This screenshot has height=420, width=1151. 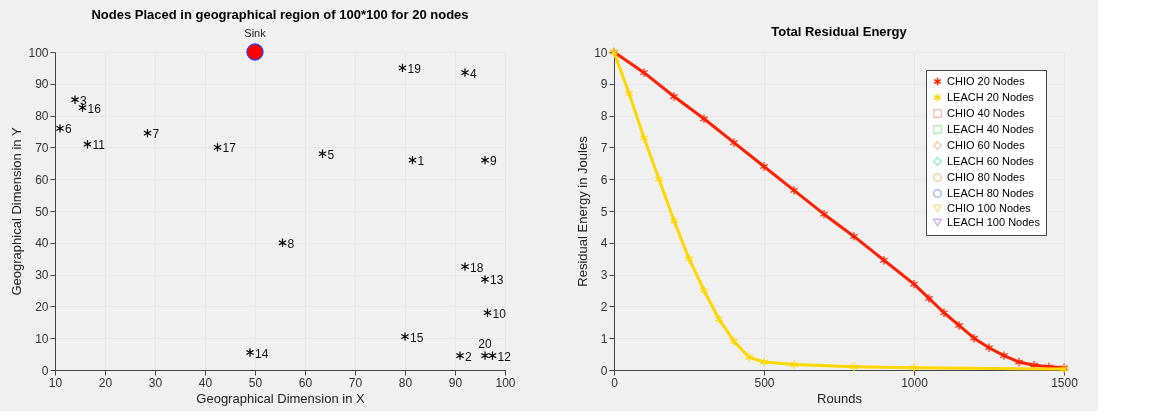 I want to click on y-tick-label: 4, so click(x=604, y=243).